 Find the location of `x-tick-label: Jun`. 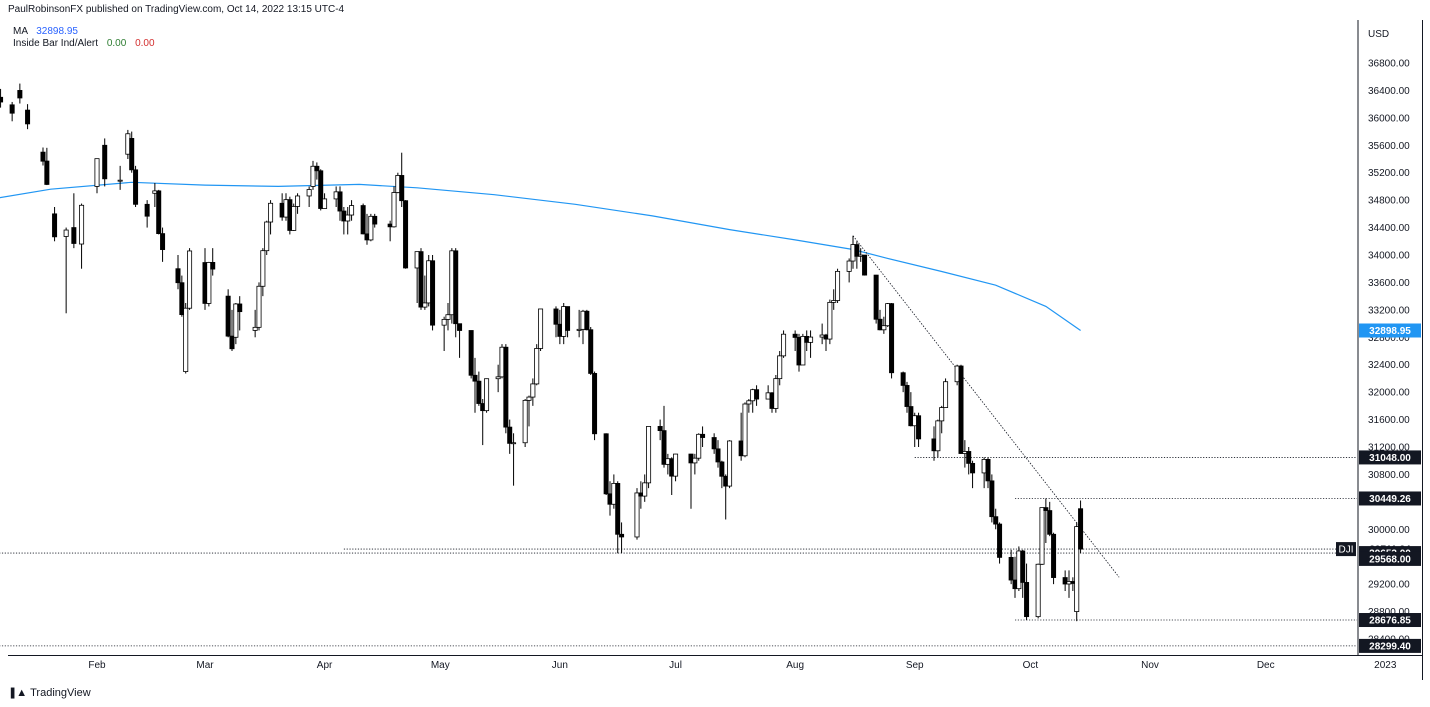

x-tick-label: Jun is located at coordinates (560, 665).